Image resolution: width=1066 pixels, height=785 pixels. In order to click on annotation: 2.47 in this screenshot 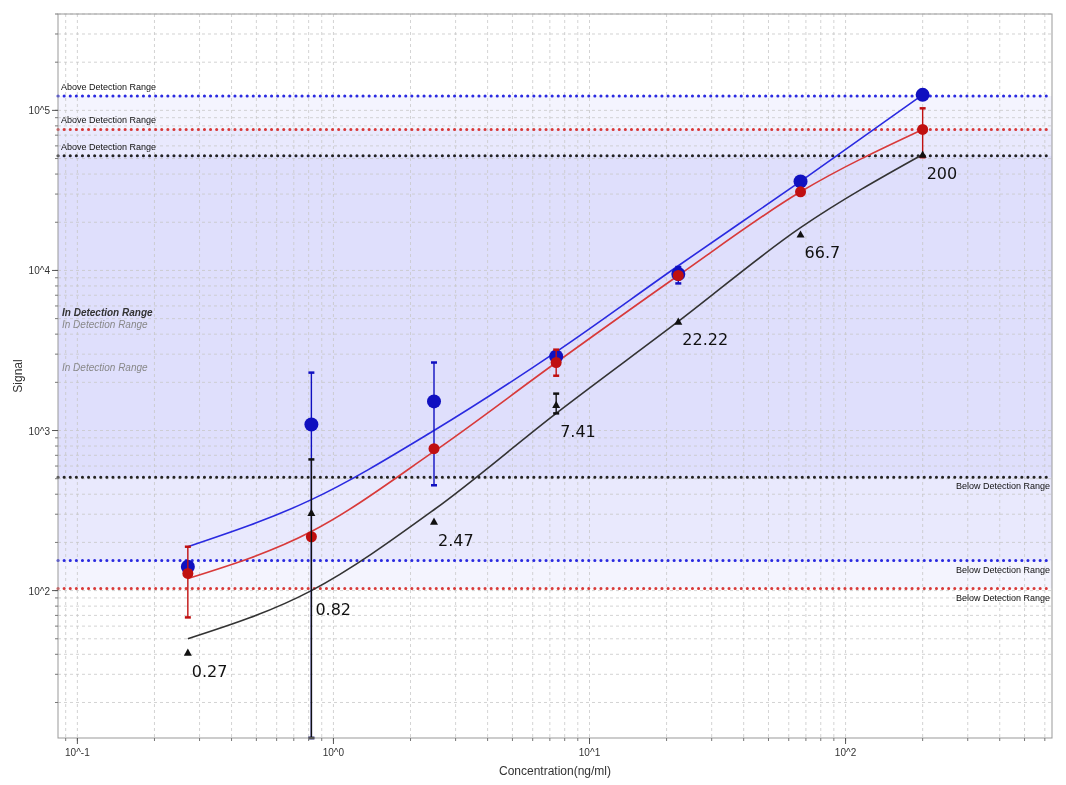, I will do `click(456, 540)`.